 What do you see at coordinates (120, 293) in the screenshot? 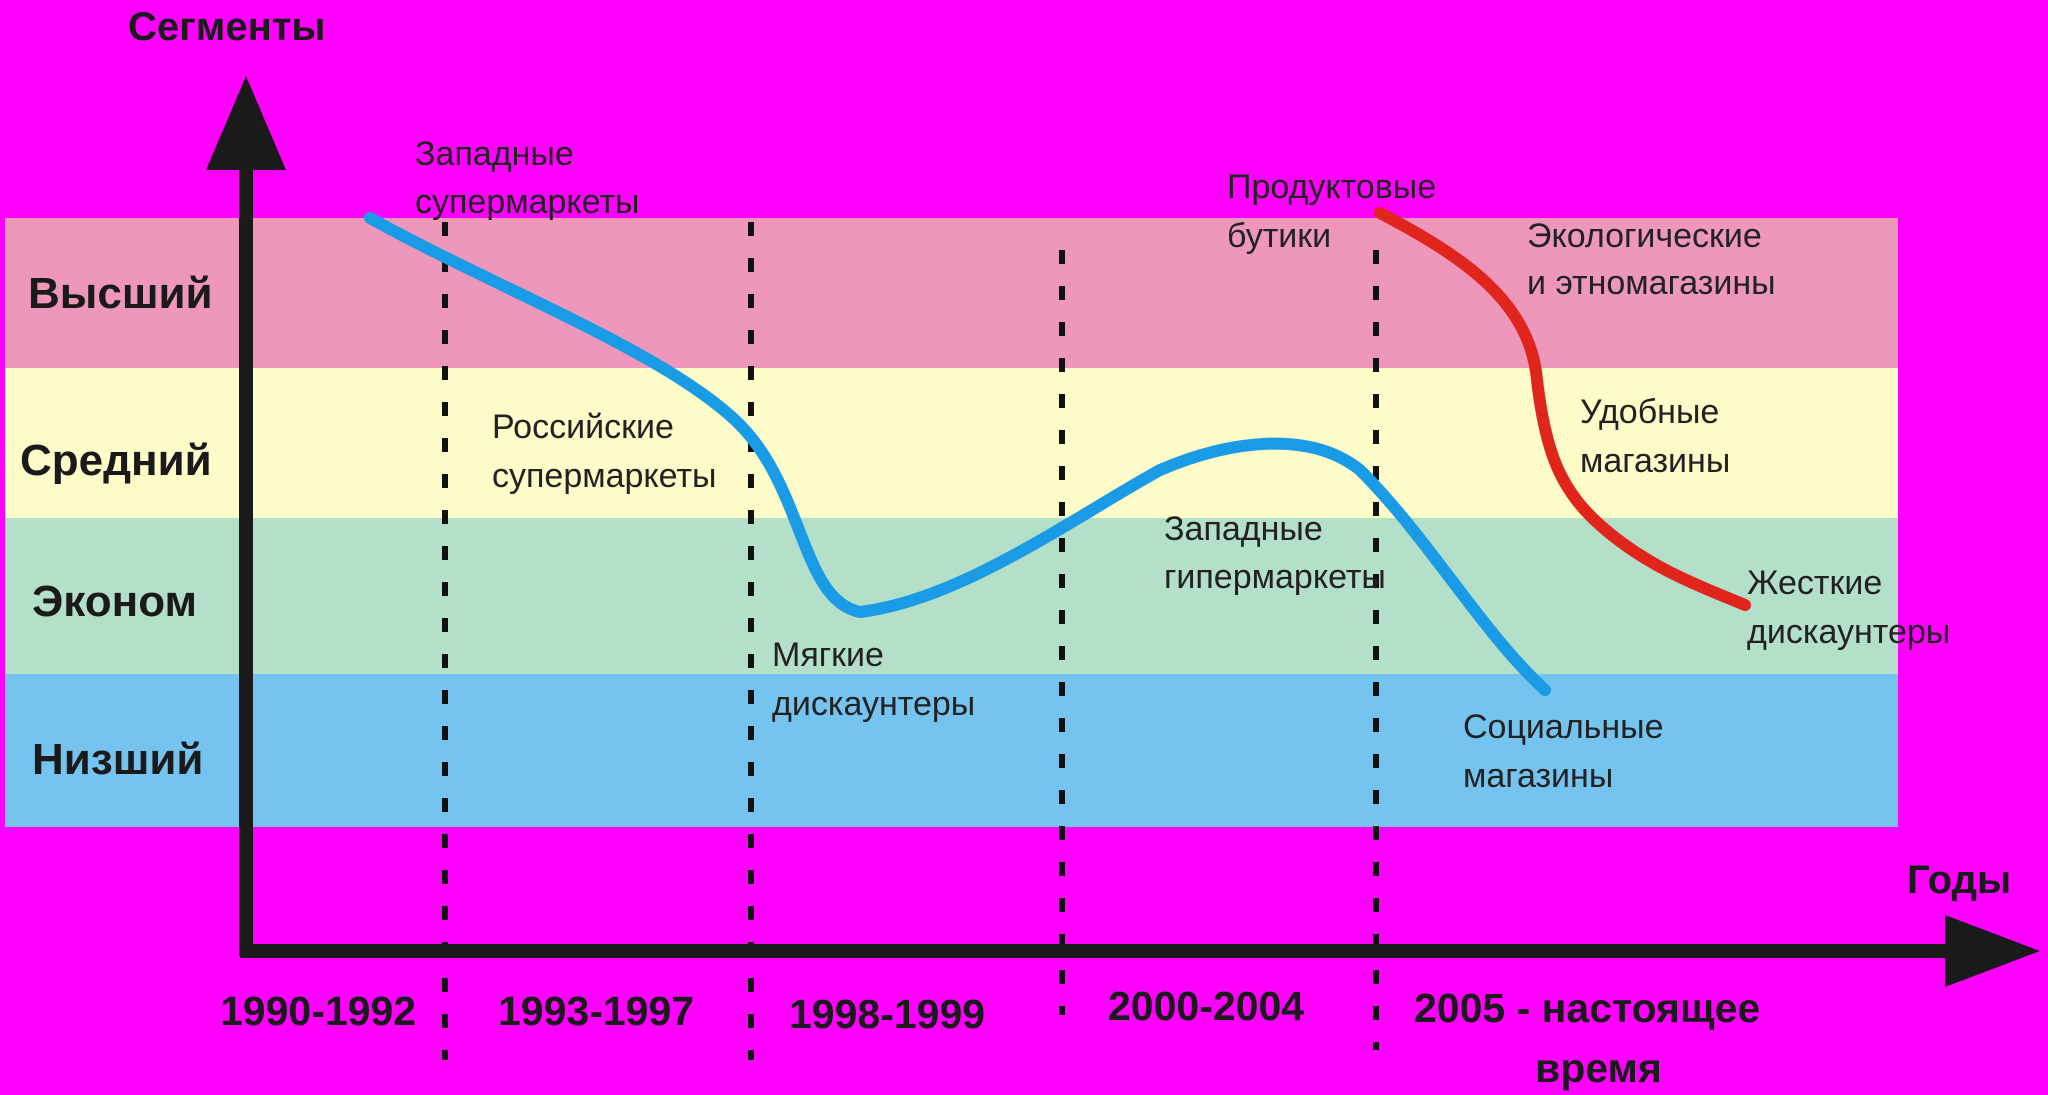
I see `segment-label-highest: Высший` at bounding box center [120, 293].